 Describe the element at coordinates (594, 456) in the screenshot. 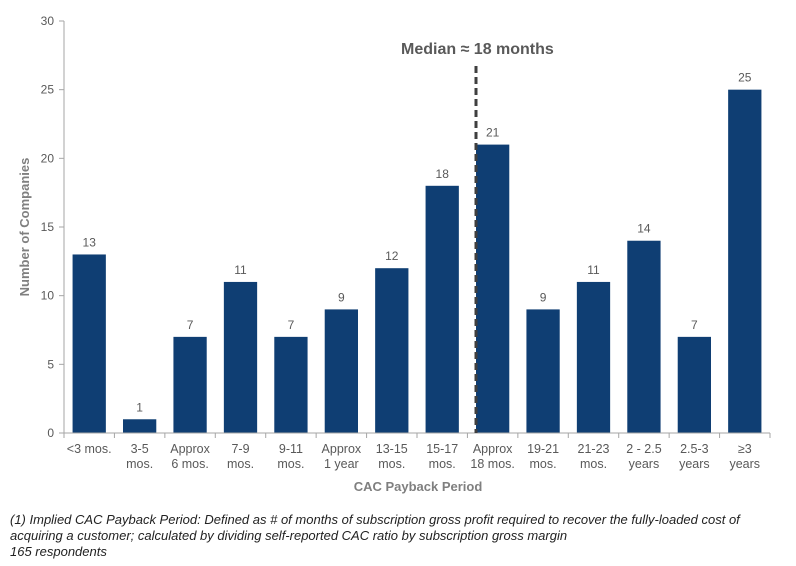

I see `x-tick-label: 21-23 mos.` at that location.